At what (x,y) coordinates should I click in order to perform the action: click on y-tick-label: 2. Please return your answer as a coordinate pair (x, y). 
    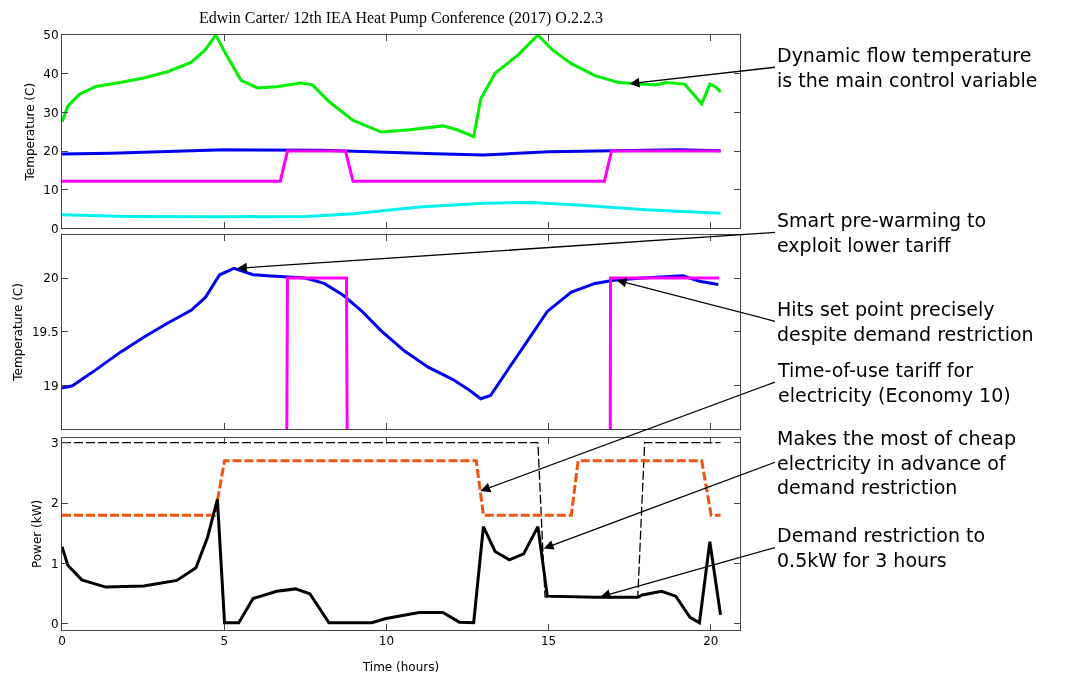
    Looking at the image, I should click on (54, 503).